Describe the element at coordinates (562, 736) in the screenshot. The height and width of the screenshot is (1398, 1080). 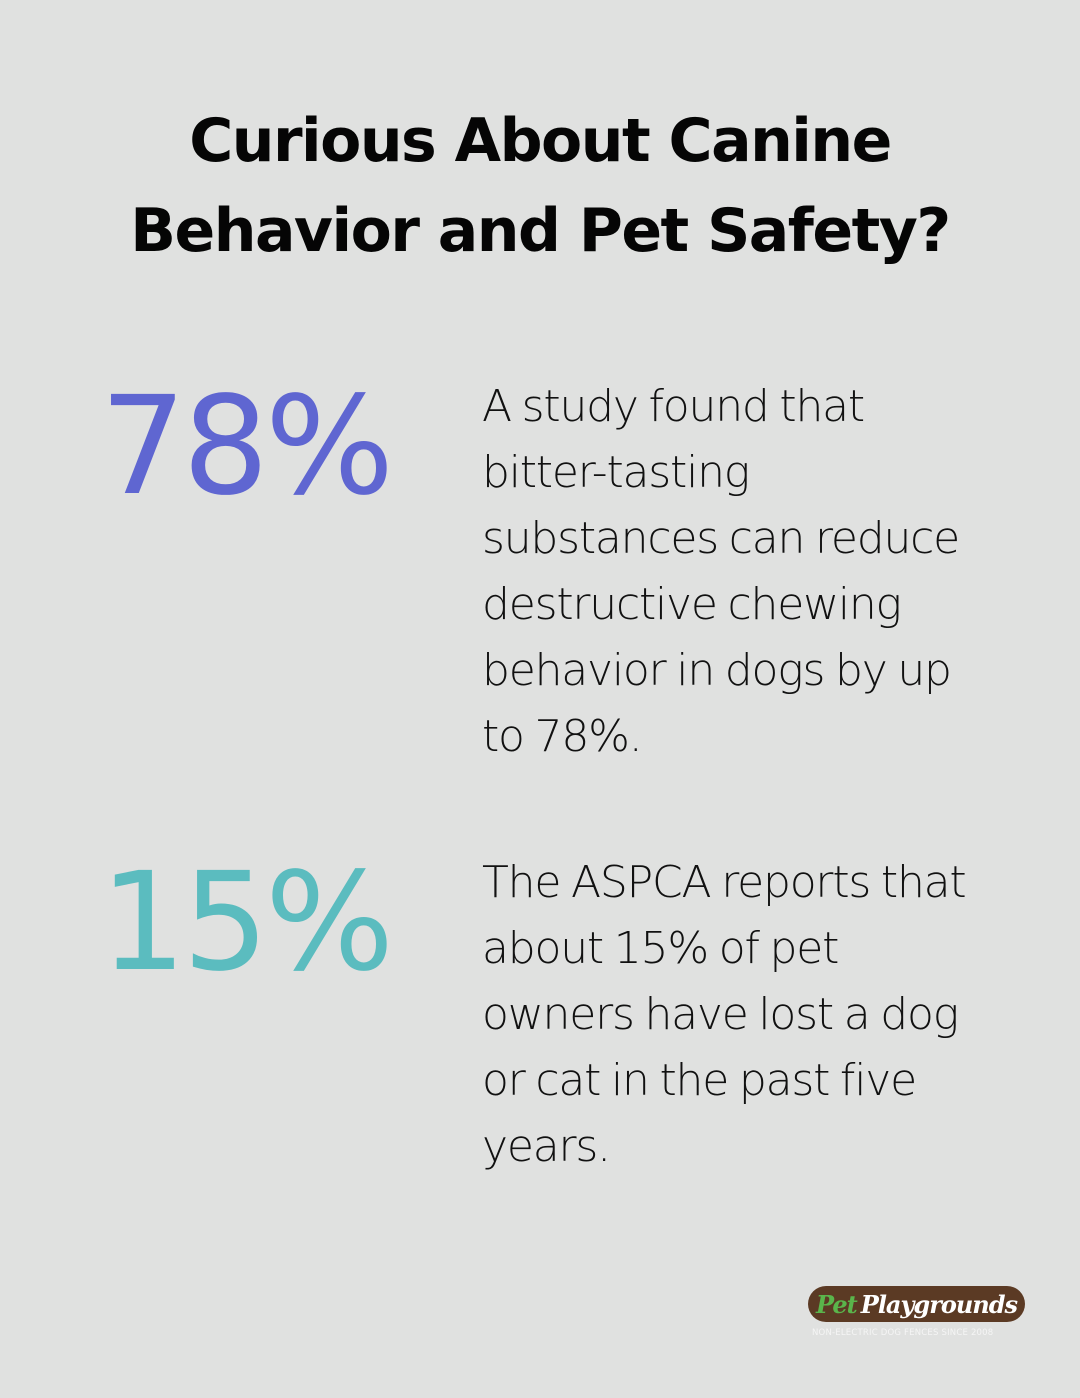
I see `stat-text-line: to 78%.` at that location.